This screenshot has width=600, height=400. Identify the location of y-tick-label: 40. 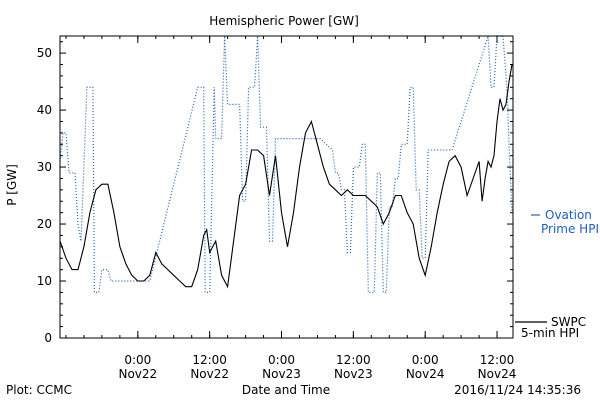
(44, 110).